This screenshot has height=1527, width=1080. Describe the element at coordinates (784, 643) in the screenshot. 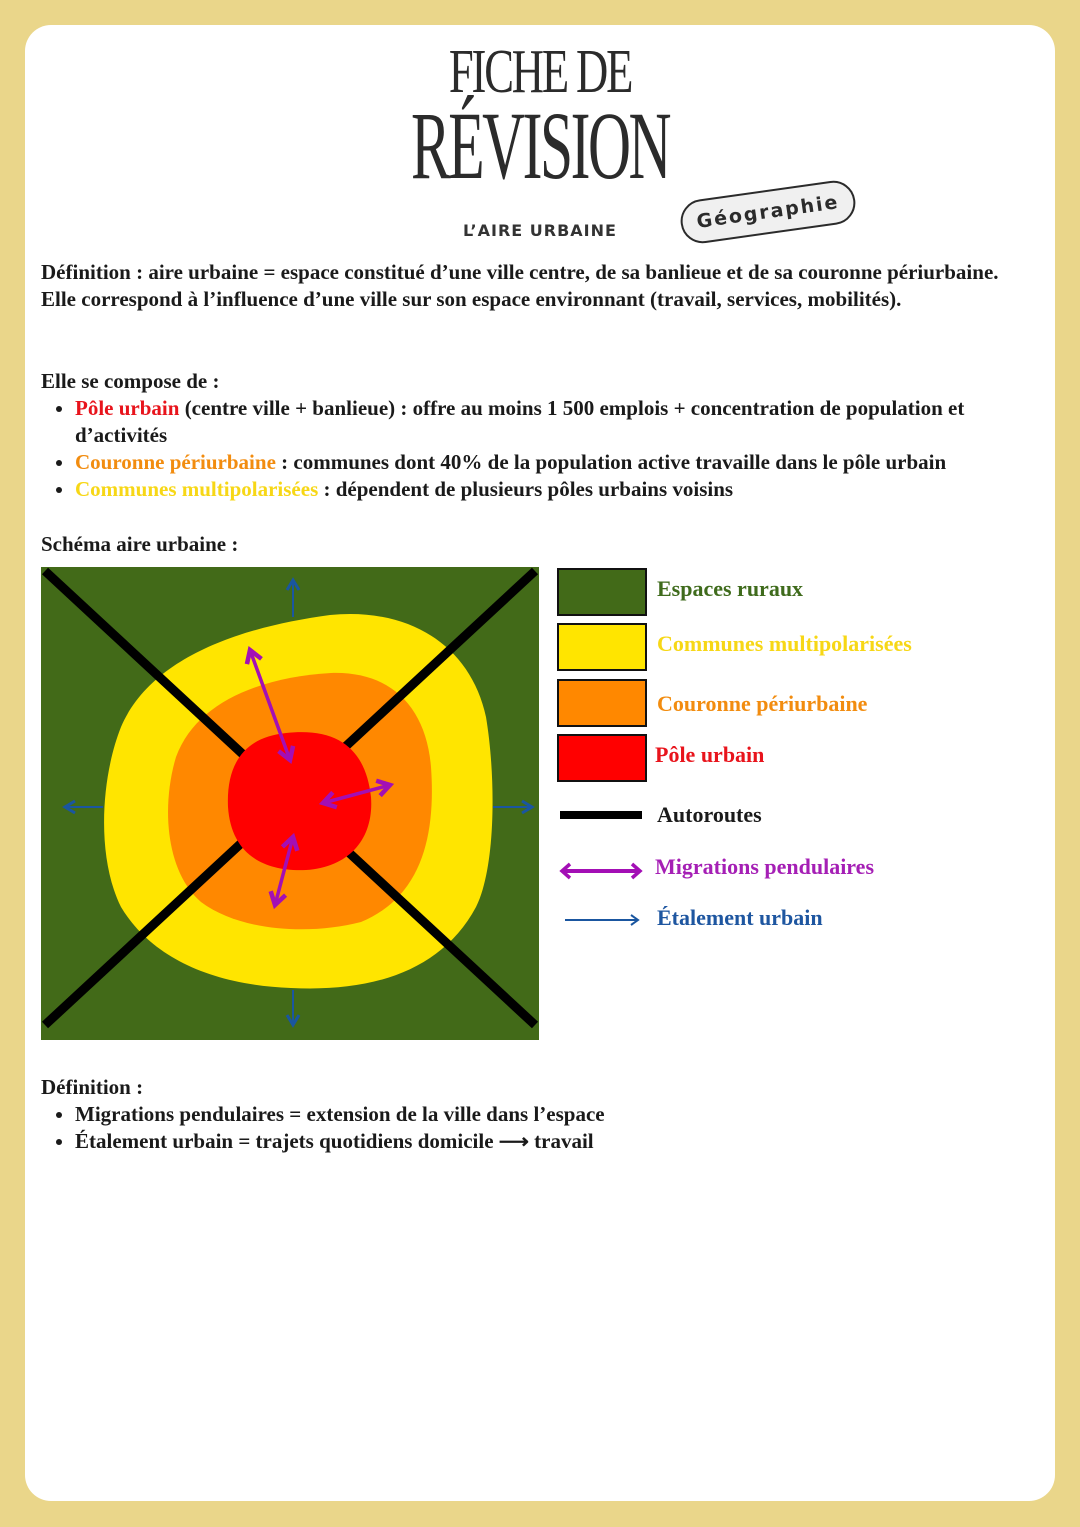

I see `legend-label-multipolar: Communes multipolarisées` at that location.